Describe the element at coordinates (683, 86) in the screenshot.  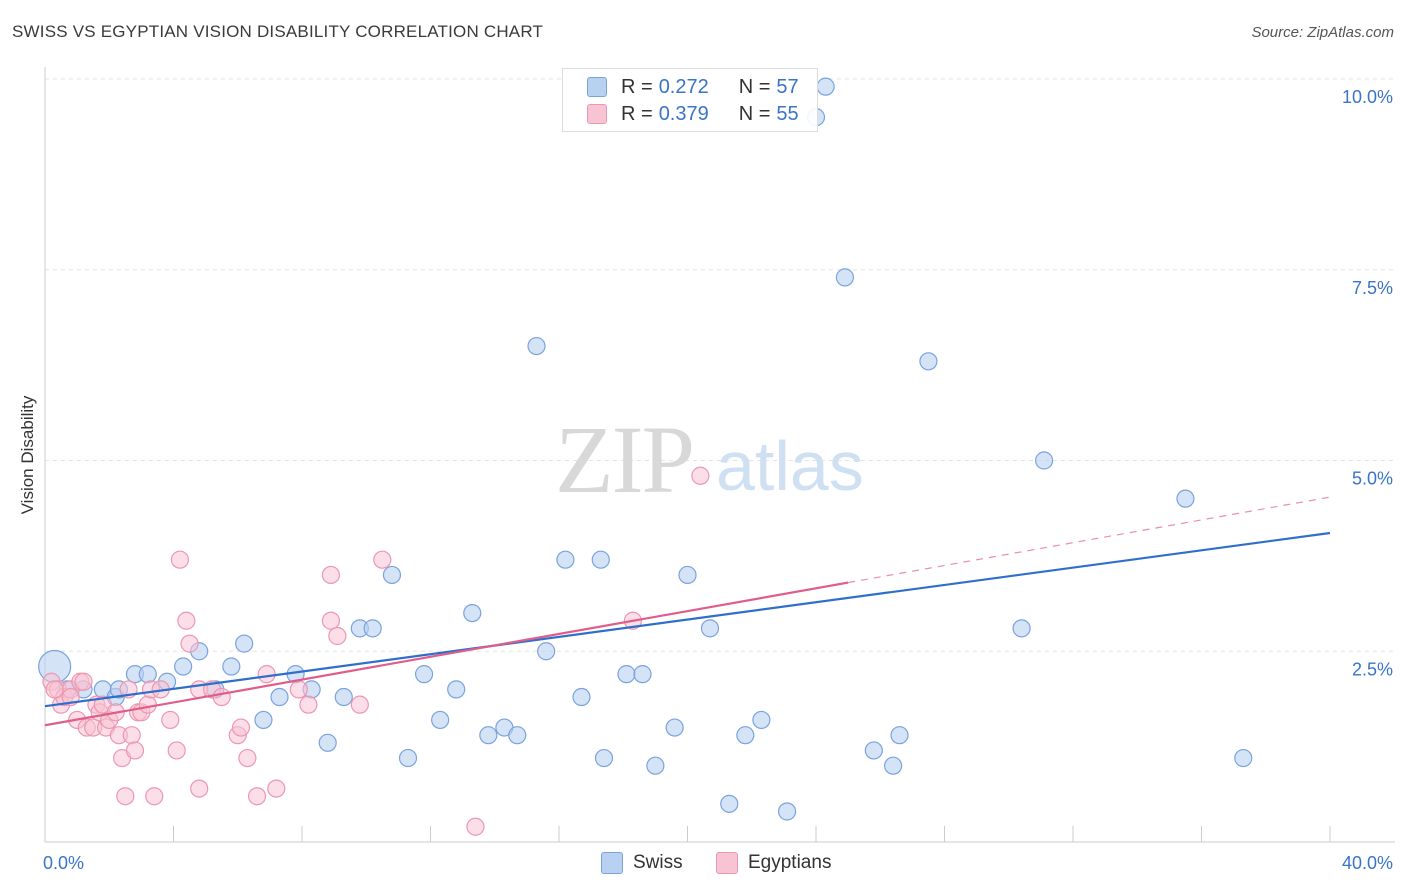
I see `r-value: 0.272` at that location.